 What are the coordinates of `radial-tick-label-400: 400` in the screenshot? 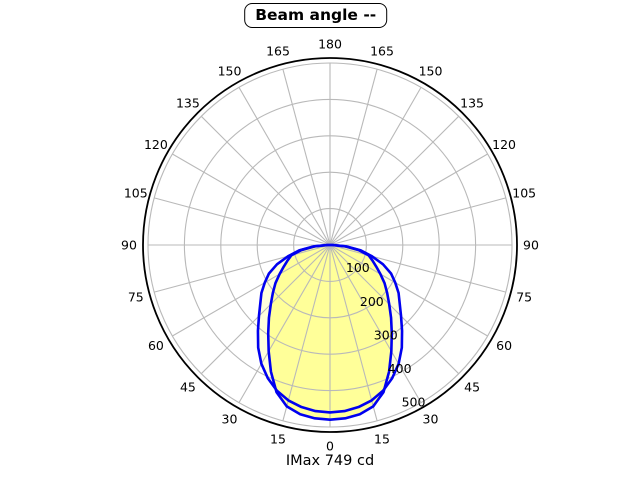 It's located at (400, 368).